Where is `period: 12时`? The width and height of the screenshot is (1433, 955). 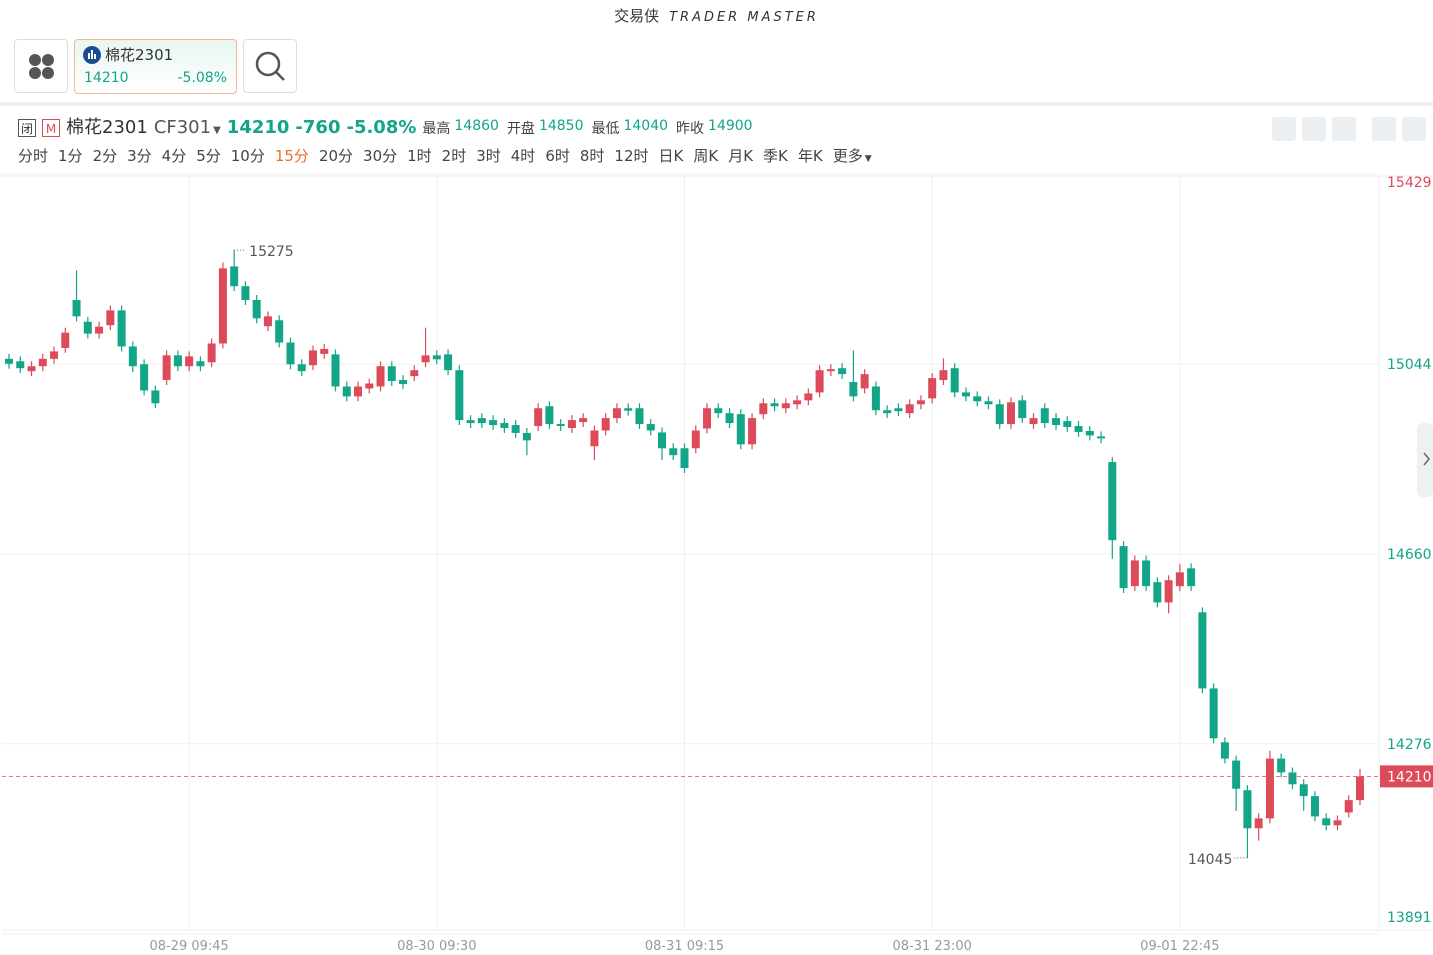 period: 12时 is located at coordinates (631, 156).